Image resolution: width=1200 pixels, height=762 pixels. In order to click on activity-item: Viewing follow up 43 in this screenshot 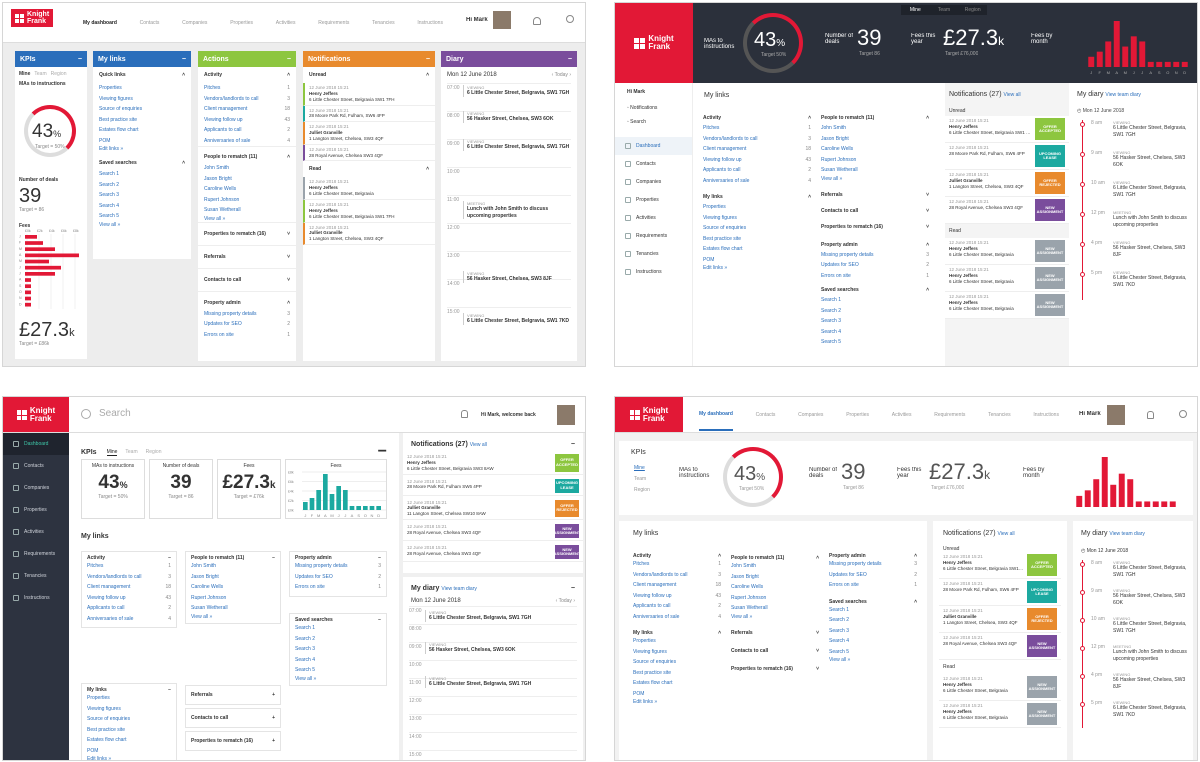, I will do `click(247, 120)`.